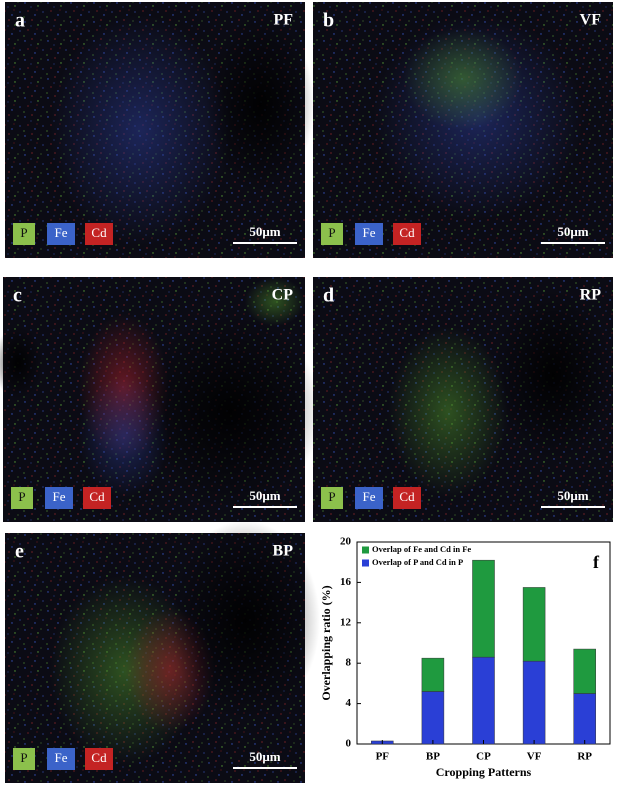  Describe the element at coordinates (534, 757) in the screenshot. I see `x-tick-label: VF` at that location.